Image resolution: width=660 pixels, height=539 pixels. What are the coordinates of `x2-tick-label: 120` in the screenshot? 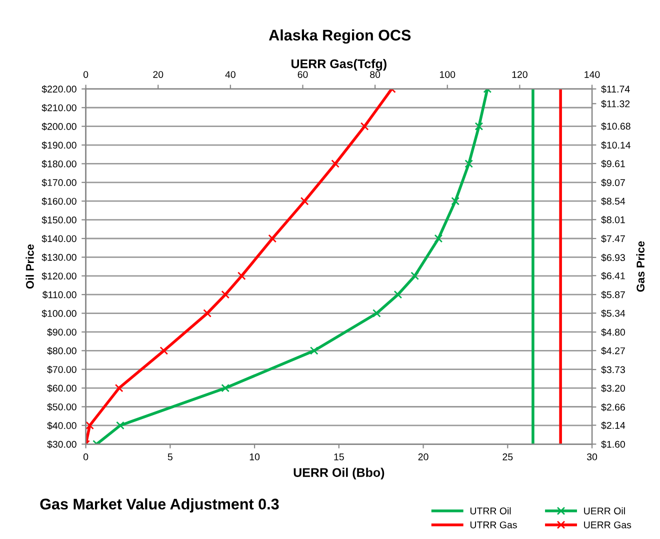 It's located at (520, 74).